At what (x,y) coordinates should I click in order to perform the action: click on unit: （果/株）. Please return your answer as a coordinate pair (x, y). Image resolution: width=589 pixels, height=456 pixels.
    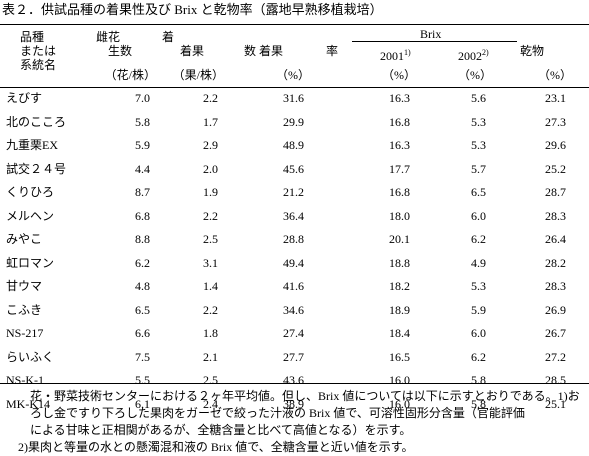
    Looking at the image, I should click on (198, 75).